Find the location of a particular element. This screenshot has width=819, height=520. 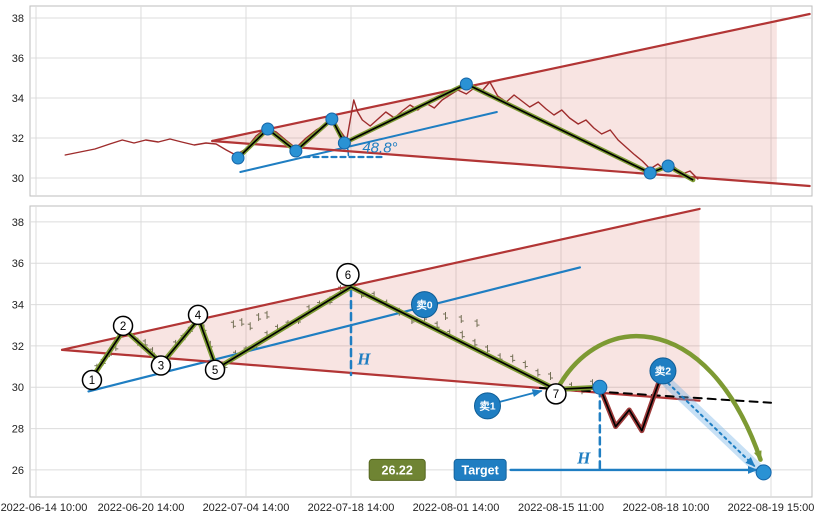

zigzag-line-core is located at coordinates (343, 338).